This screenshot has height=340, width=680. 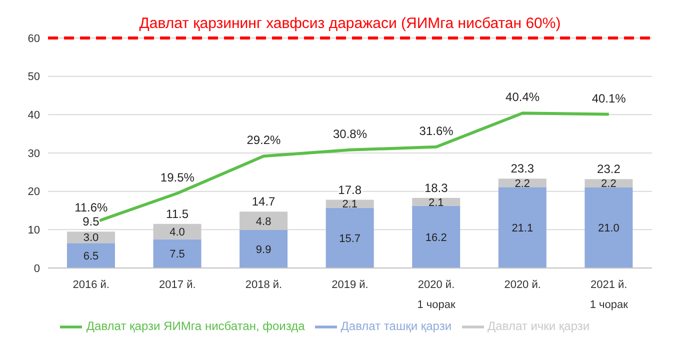 What do you see at coordinates (34, 192) in the screenshot?
I see `y-tick-label: 20` at bounding box center [34, 192].